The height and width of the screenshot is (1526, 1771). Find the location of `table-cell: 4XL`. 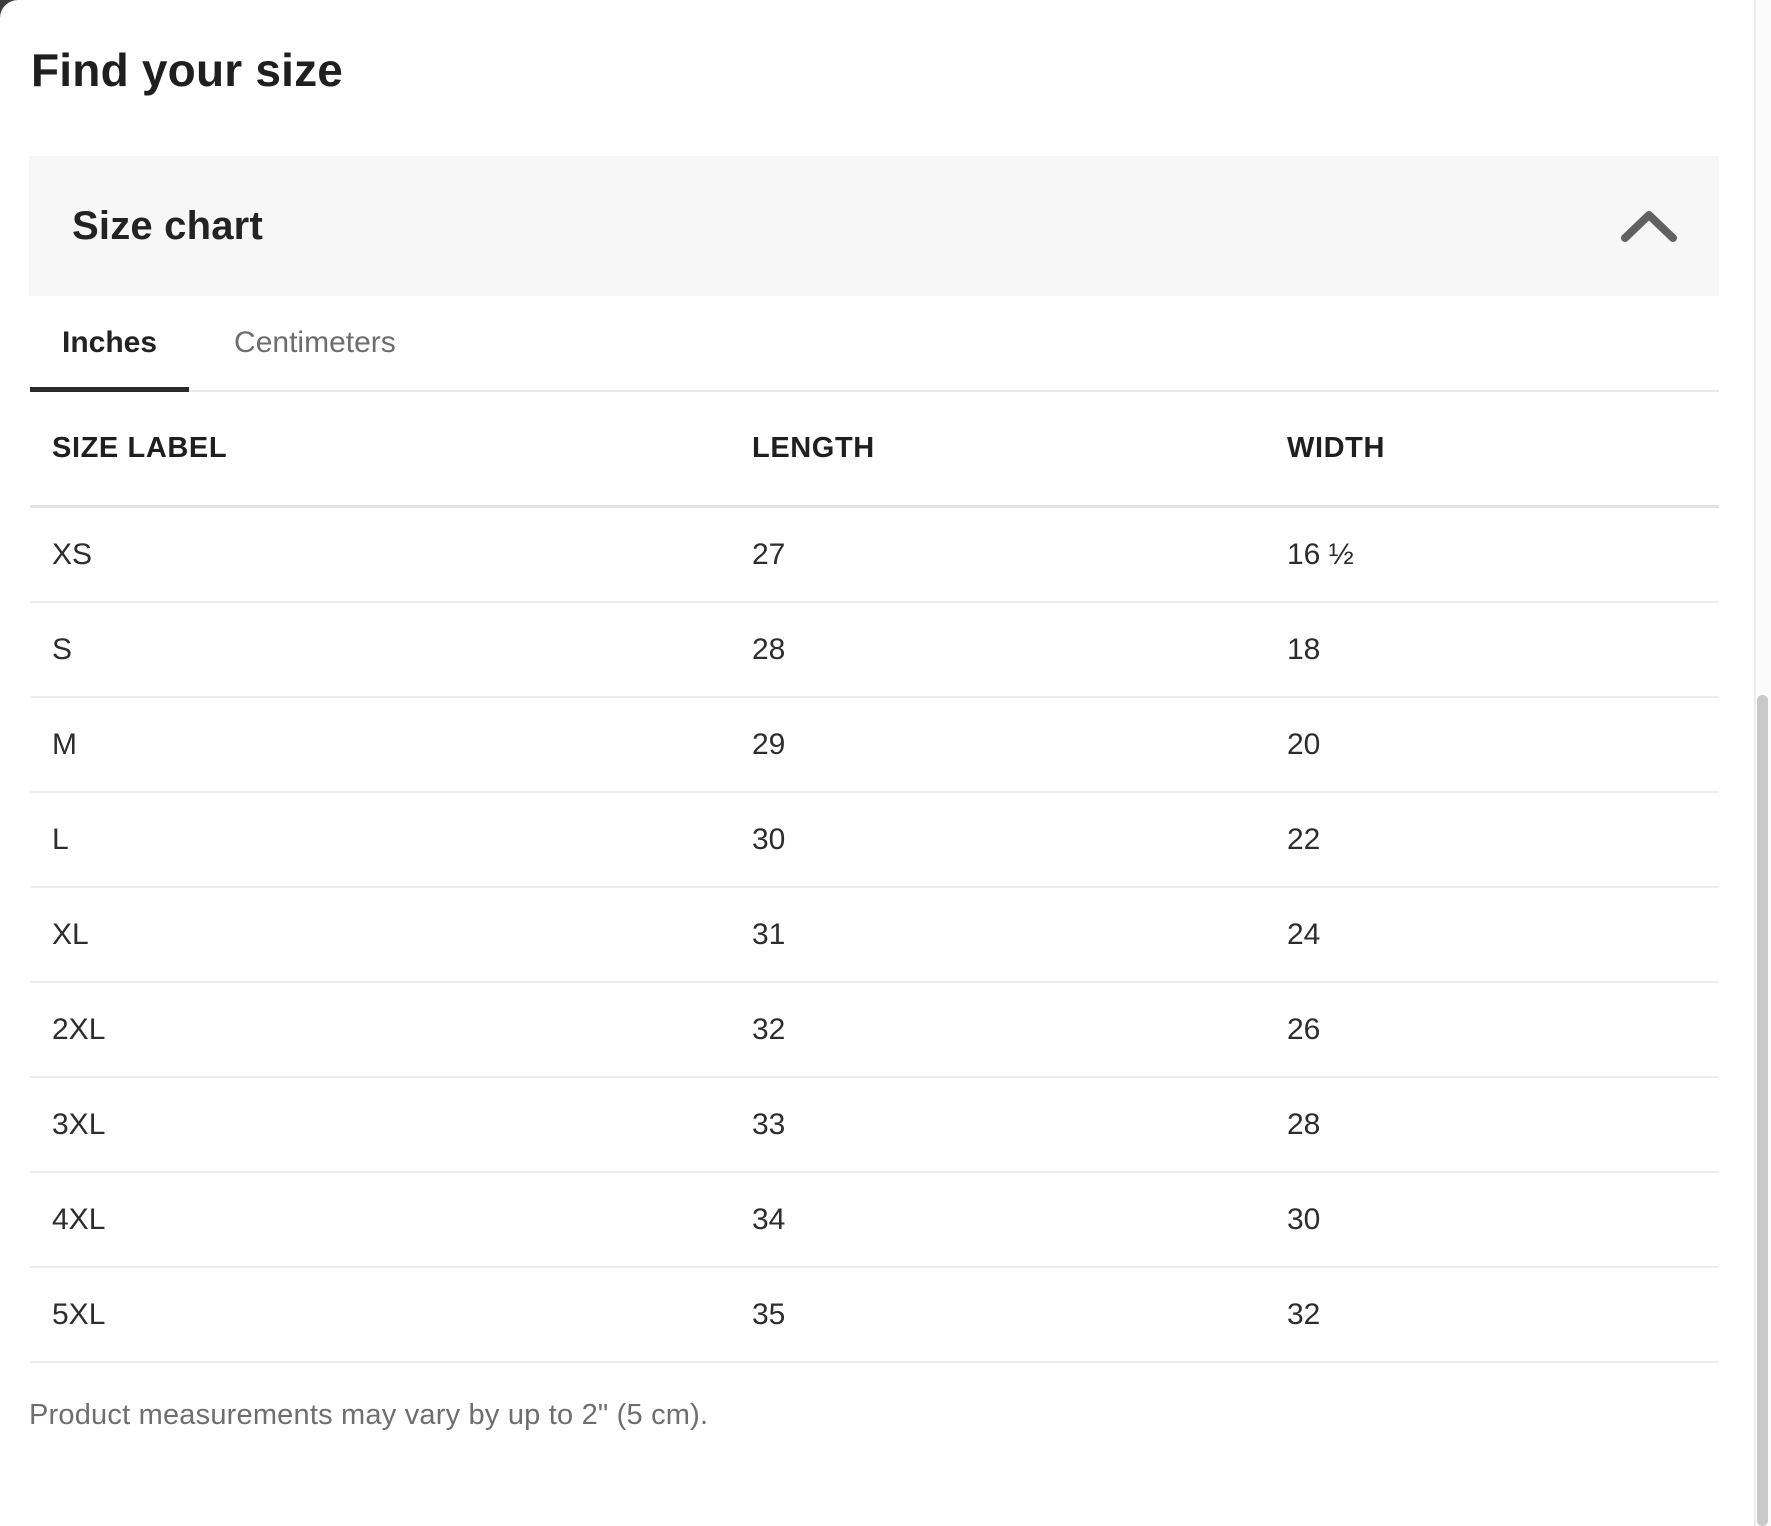

table-cell: 4XL is located at coordinates (79, 1219).